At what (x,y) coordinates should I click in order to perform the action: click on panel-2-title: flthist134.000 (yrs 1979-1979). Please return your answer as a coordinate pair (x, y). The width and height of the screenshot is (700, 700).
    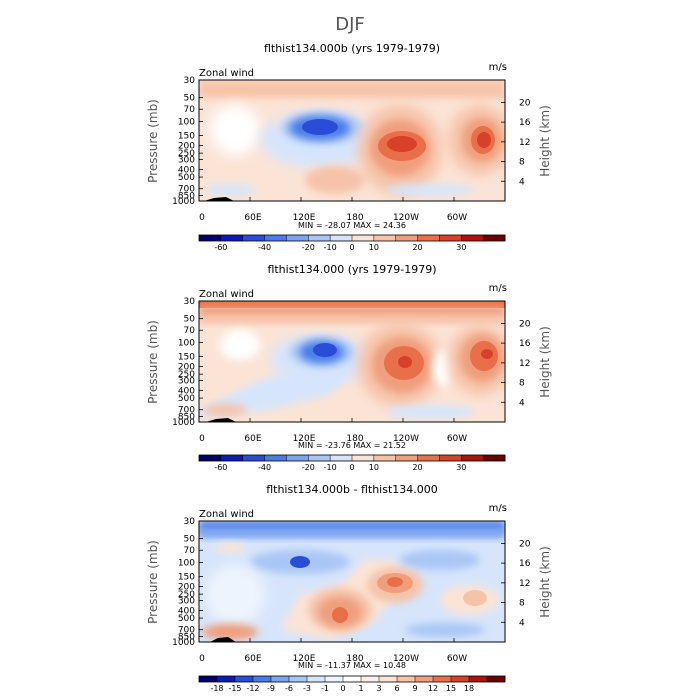
    Looking at the image, I should click on (351, 269).